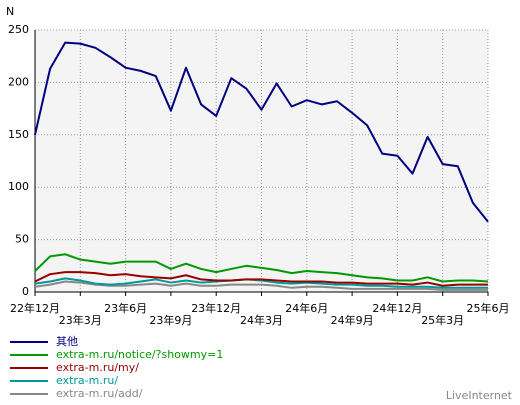 The height and width of the screenshot is (405, 520). I want to click on legend-label: 其他, so click(67, 341).